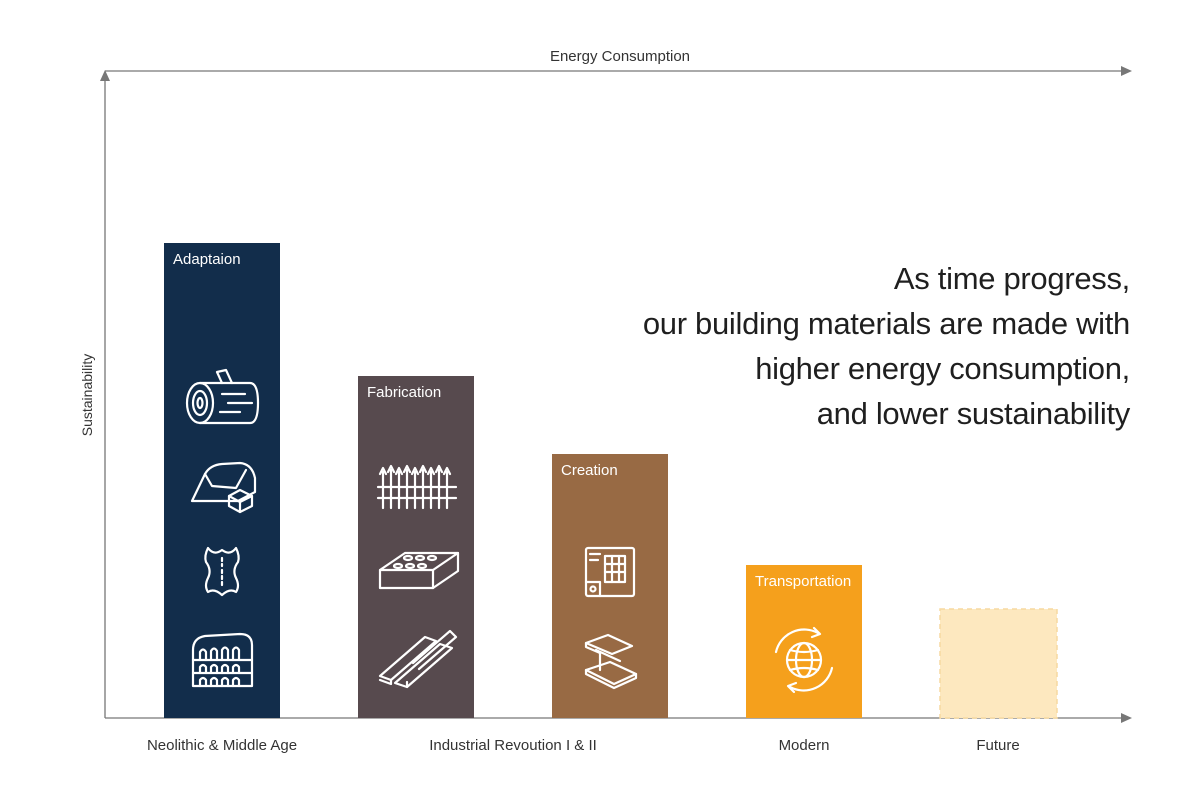 The width and height of the screenshot is (1200, 800). What do you see at coordinates (803, 581) in the screenshot?
I see `bar-transportation-label: Transportation` at bounding box center [803, 581].